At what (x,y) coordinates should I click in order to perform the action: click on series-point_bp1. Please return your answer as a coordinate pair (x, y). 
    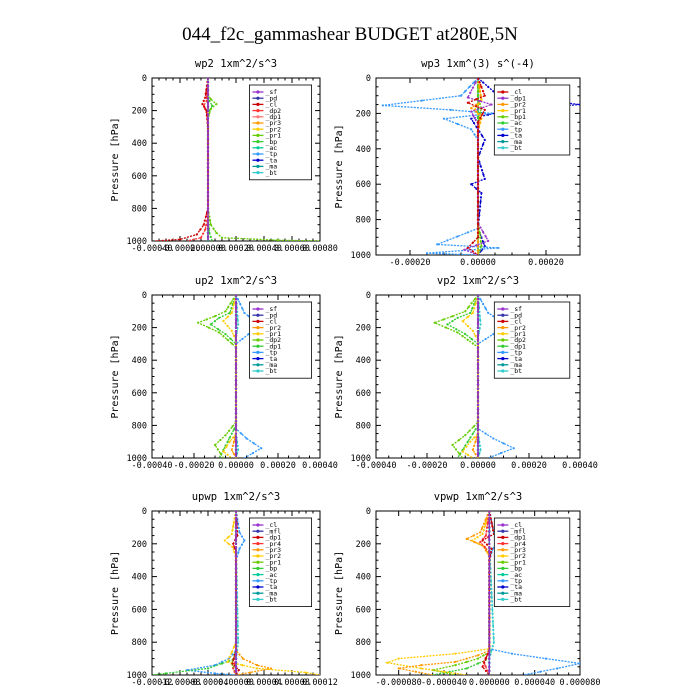
    Looking at the image, I should click on (480, 237).